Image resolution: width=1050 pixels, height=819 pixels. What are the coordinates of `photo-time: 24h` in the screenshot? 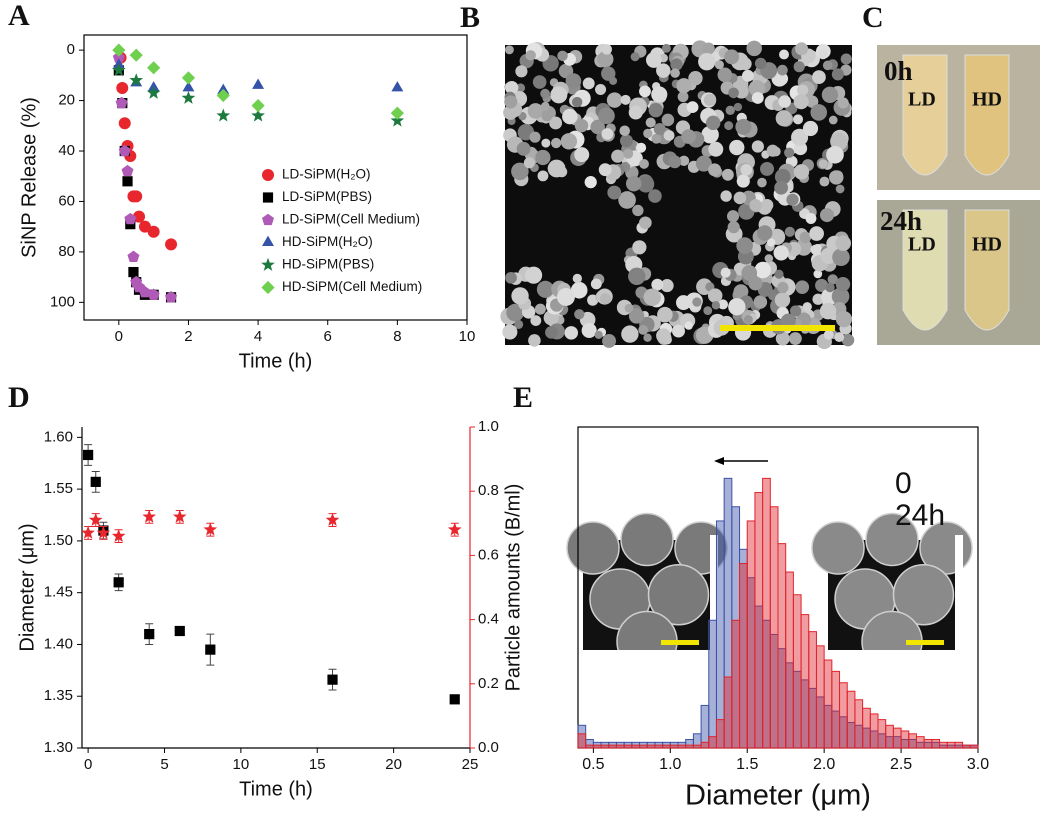 It's located at (901, 221).